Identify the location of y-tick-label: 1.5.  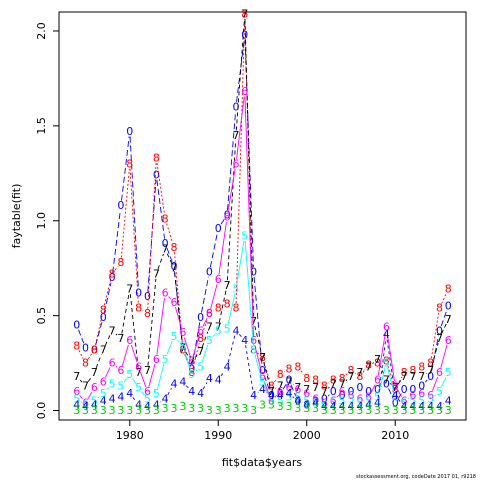
(41, 126).